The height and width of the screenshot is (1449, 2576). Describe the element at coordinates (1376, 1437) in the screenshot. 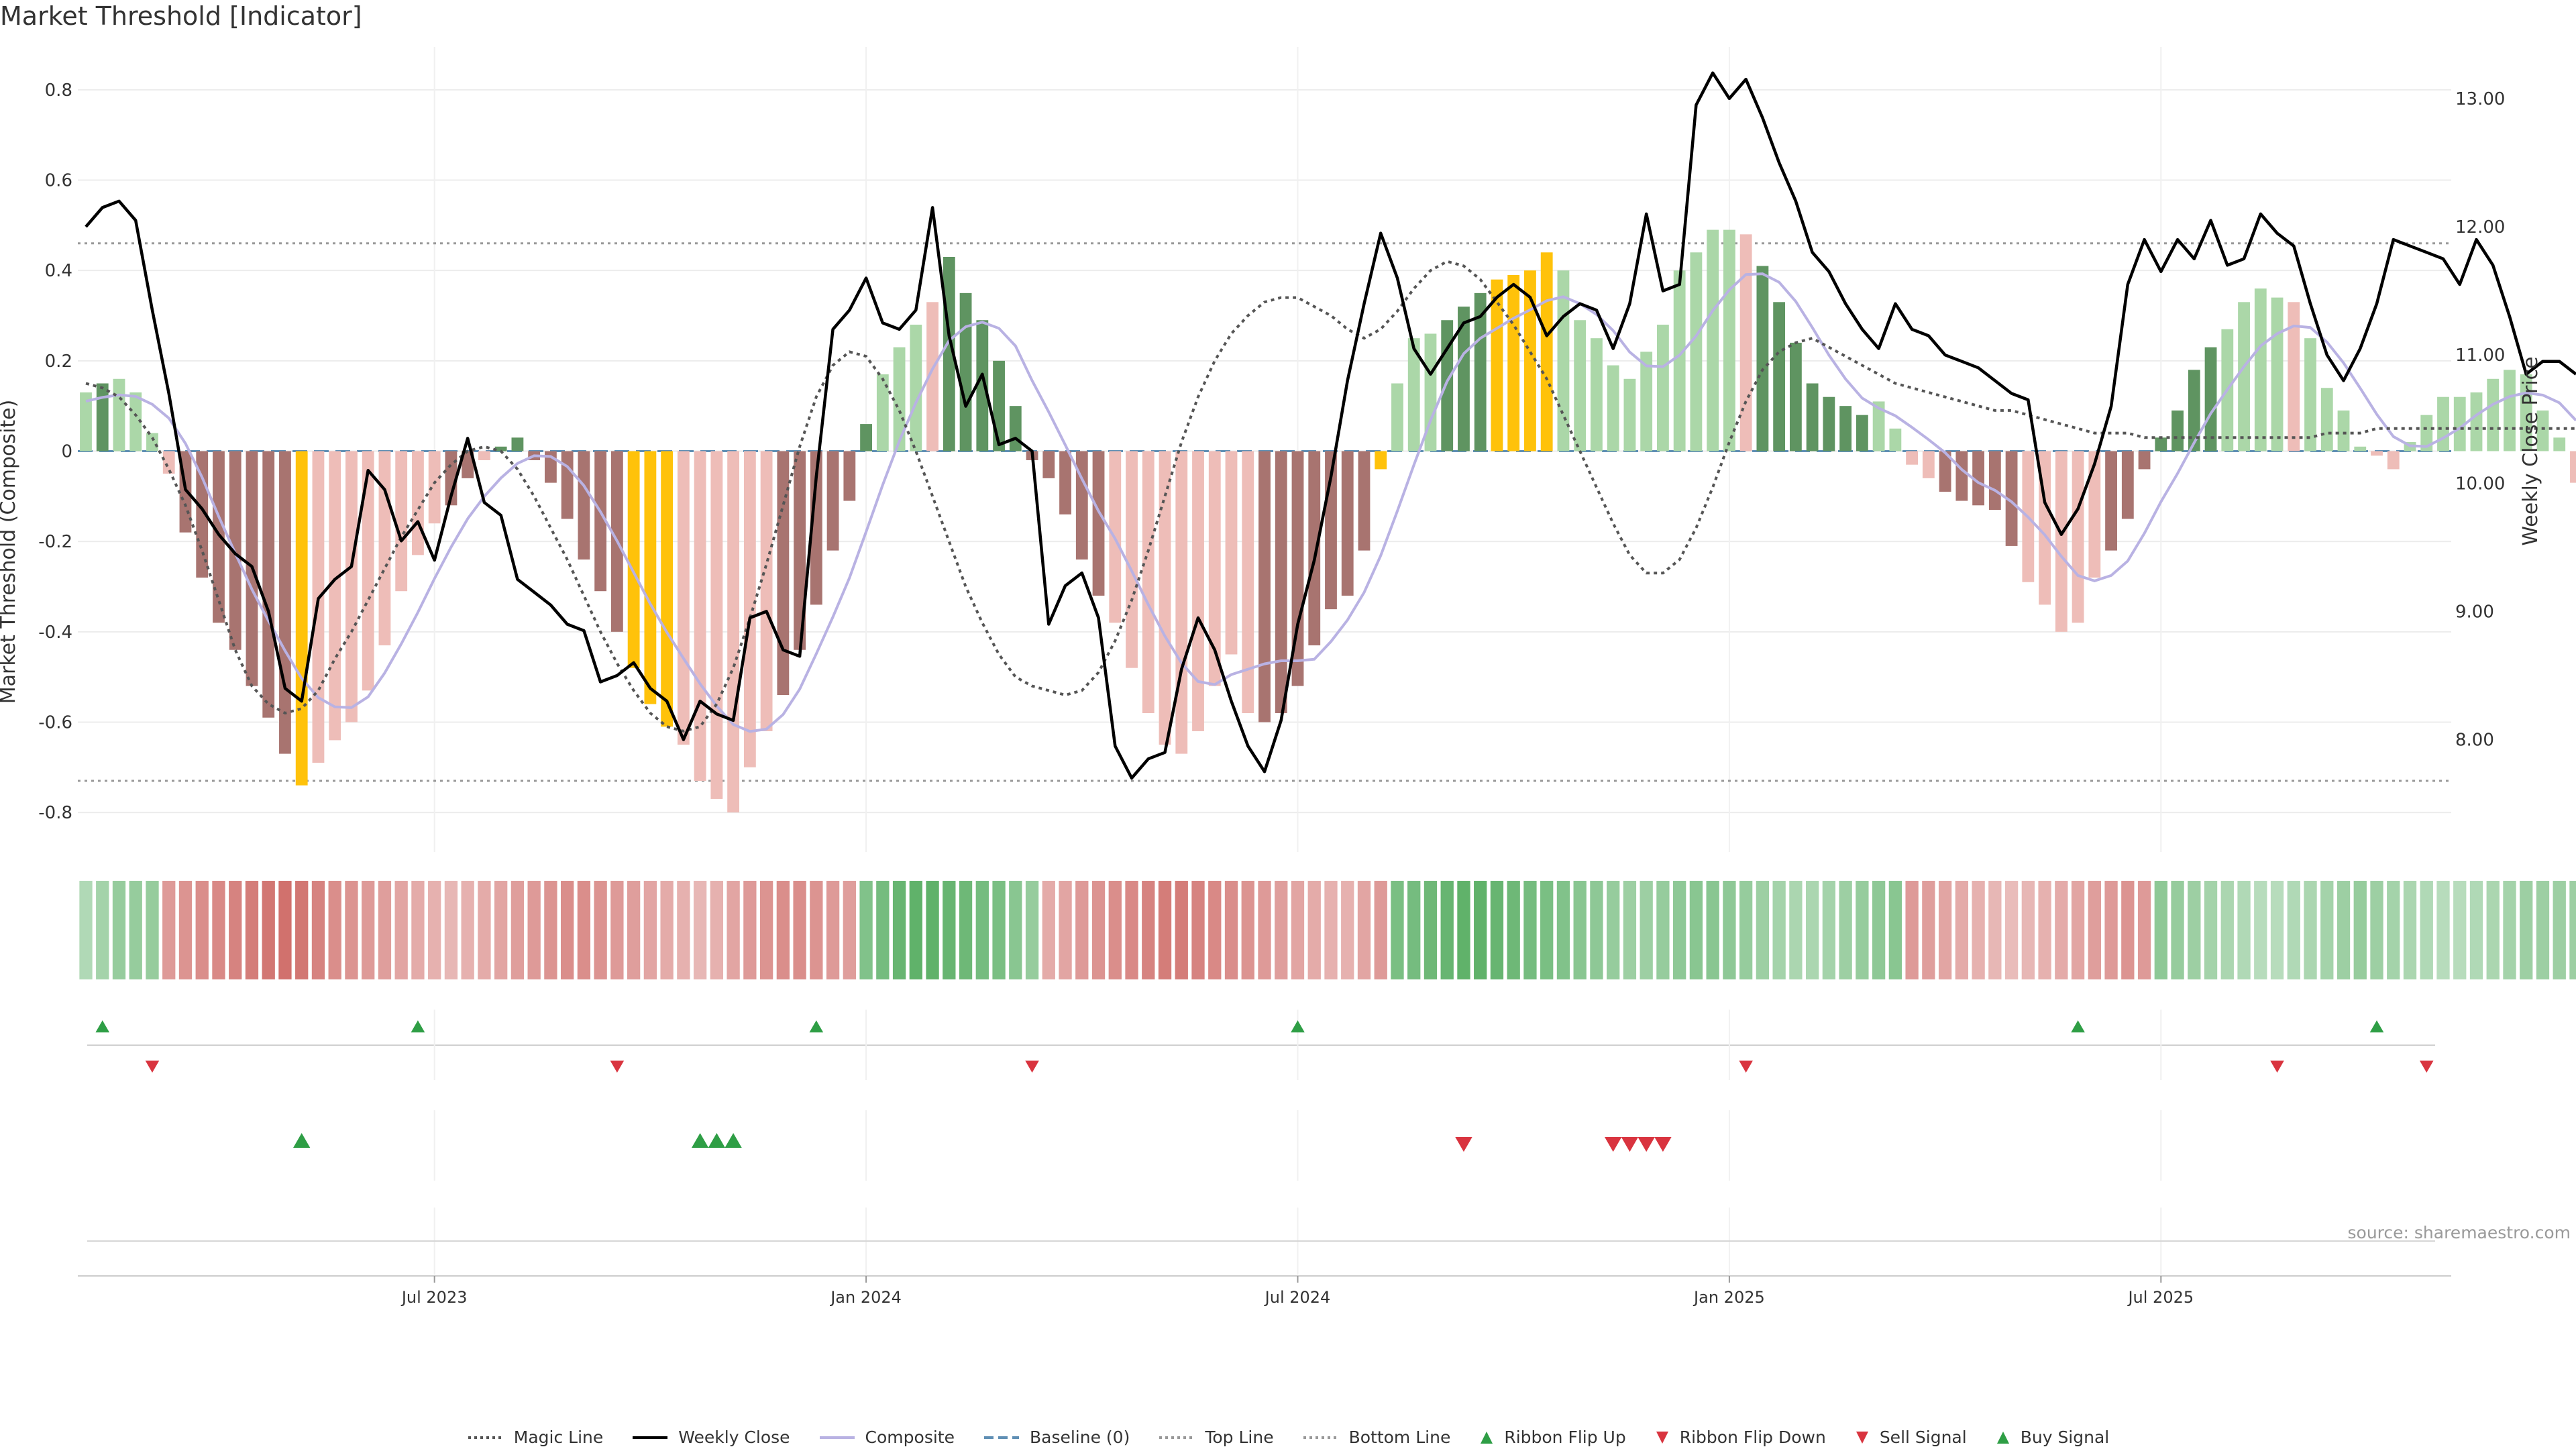

I see `legend-item: Bottom Line` at that location.